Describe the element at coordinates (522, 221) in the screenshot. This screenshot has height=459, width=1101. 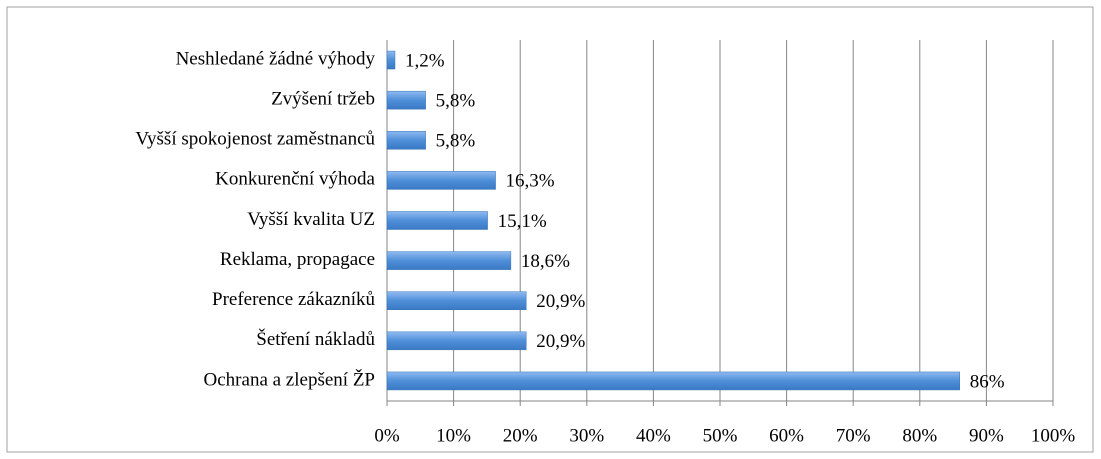
I see `value-label: 15,1%` at that location.